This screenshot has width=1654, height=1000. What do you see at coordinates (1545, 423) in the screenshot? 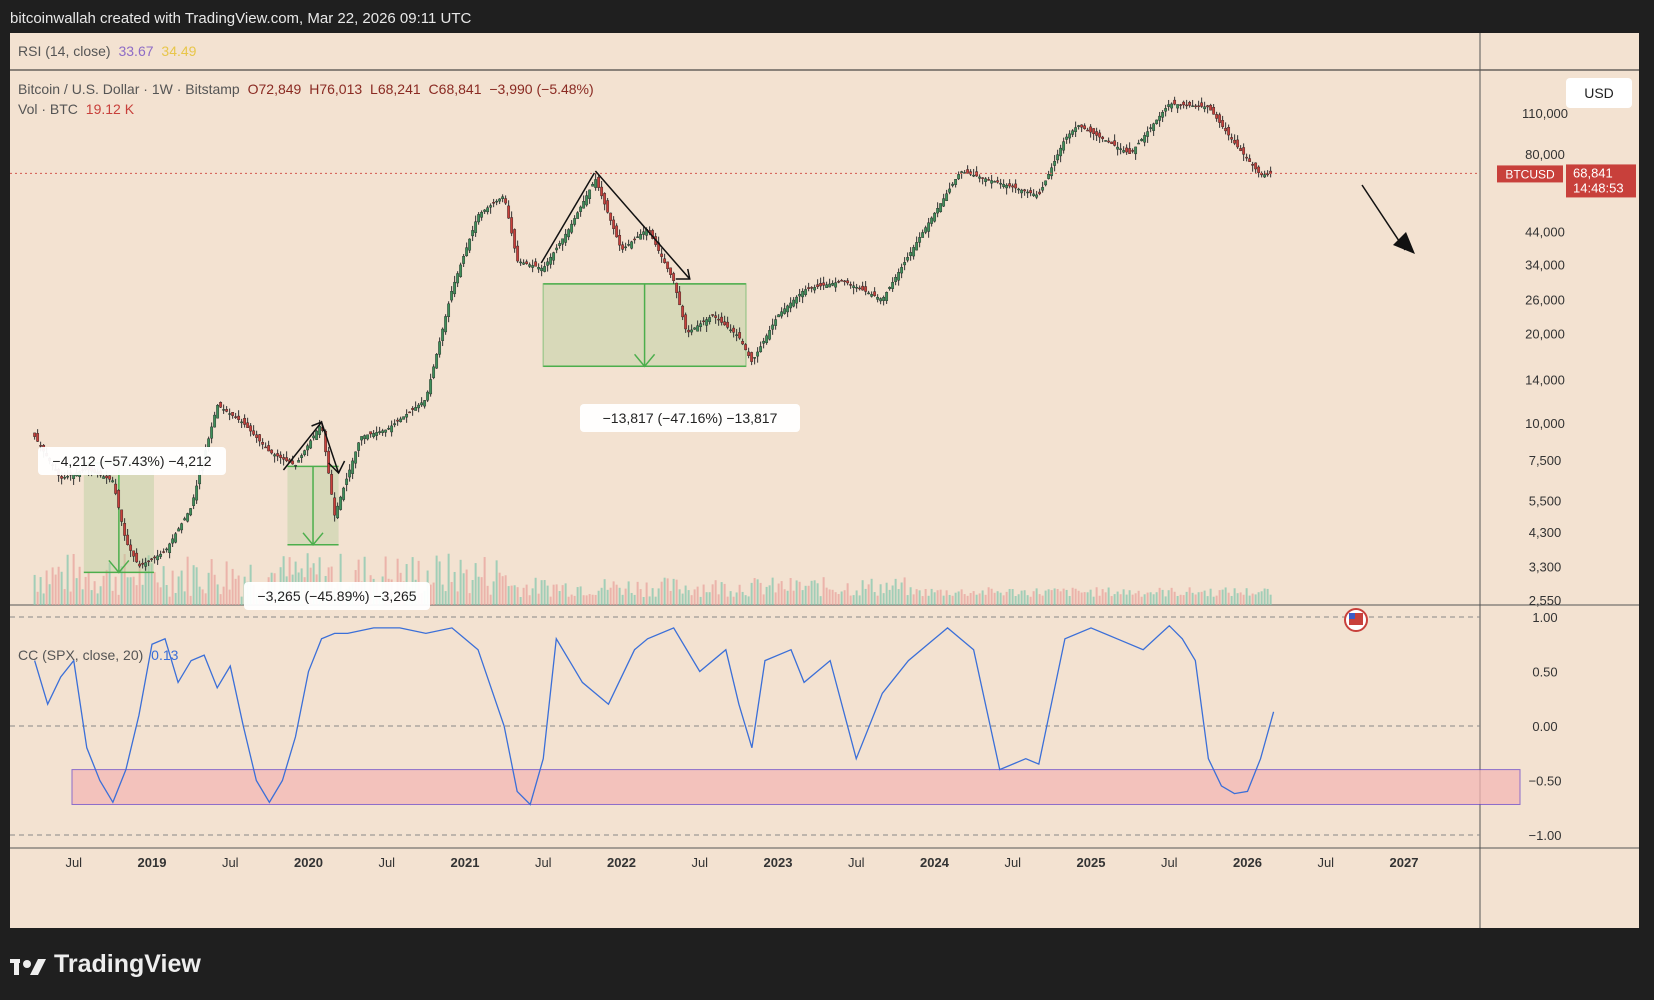
I see `price-tick-label: 10,000` at bounding box center [1545, 423].